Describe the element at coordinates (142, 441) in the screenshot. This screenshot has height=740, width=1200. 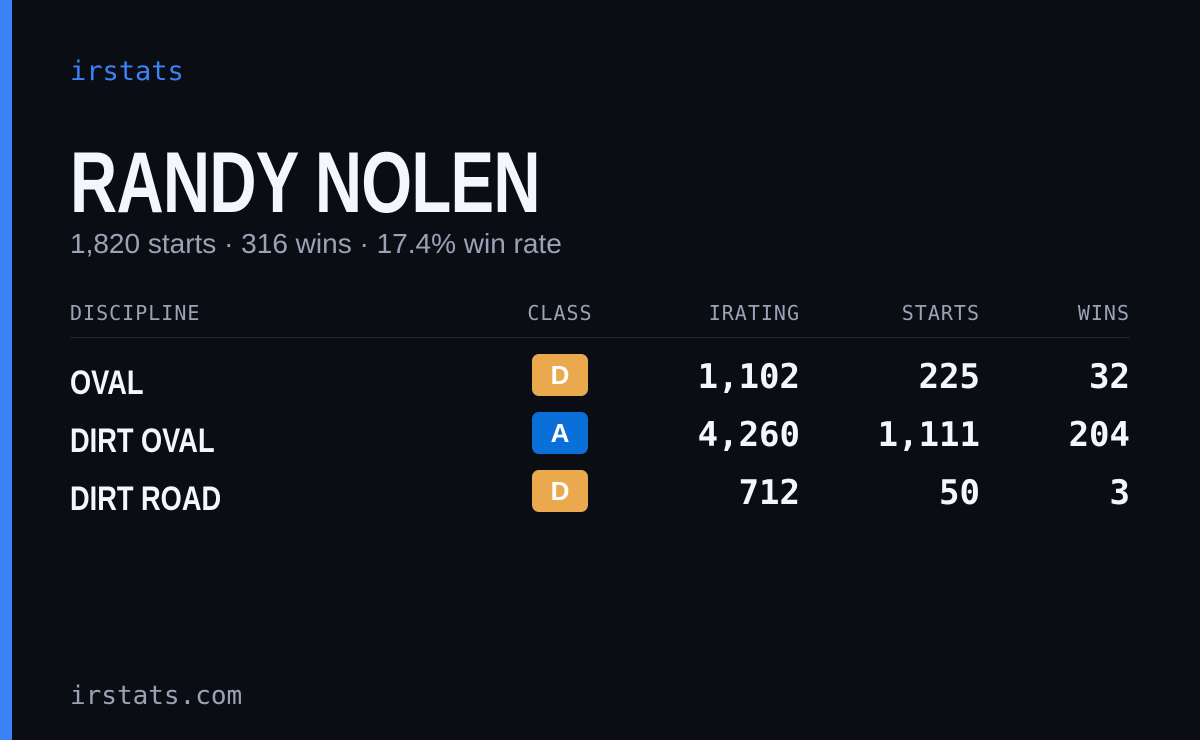
I see `discipline-name: DIRT OVAL` at that location.